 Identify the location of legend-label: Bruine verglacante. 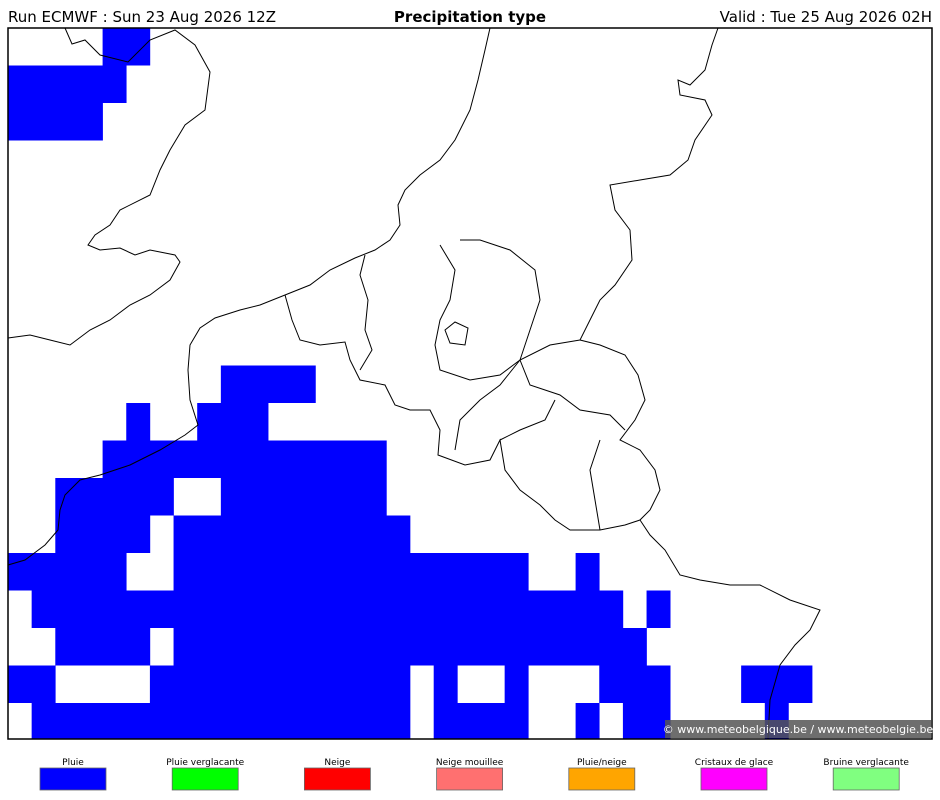
(866, 763).